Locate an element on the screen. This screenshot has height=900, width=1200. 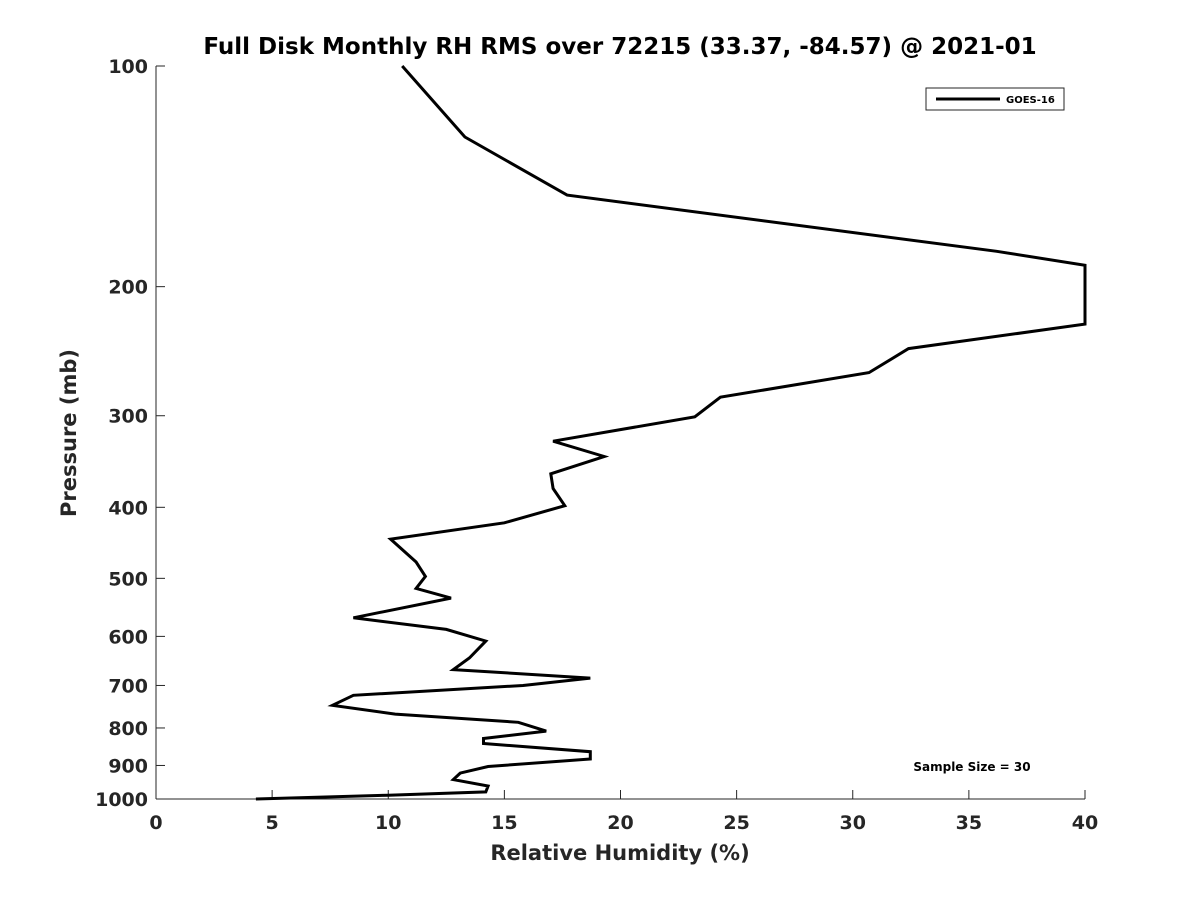
legend: GOES-16 is located at coordinates (995, 99).